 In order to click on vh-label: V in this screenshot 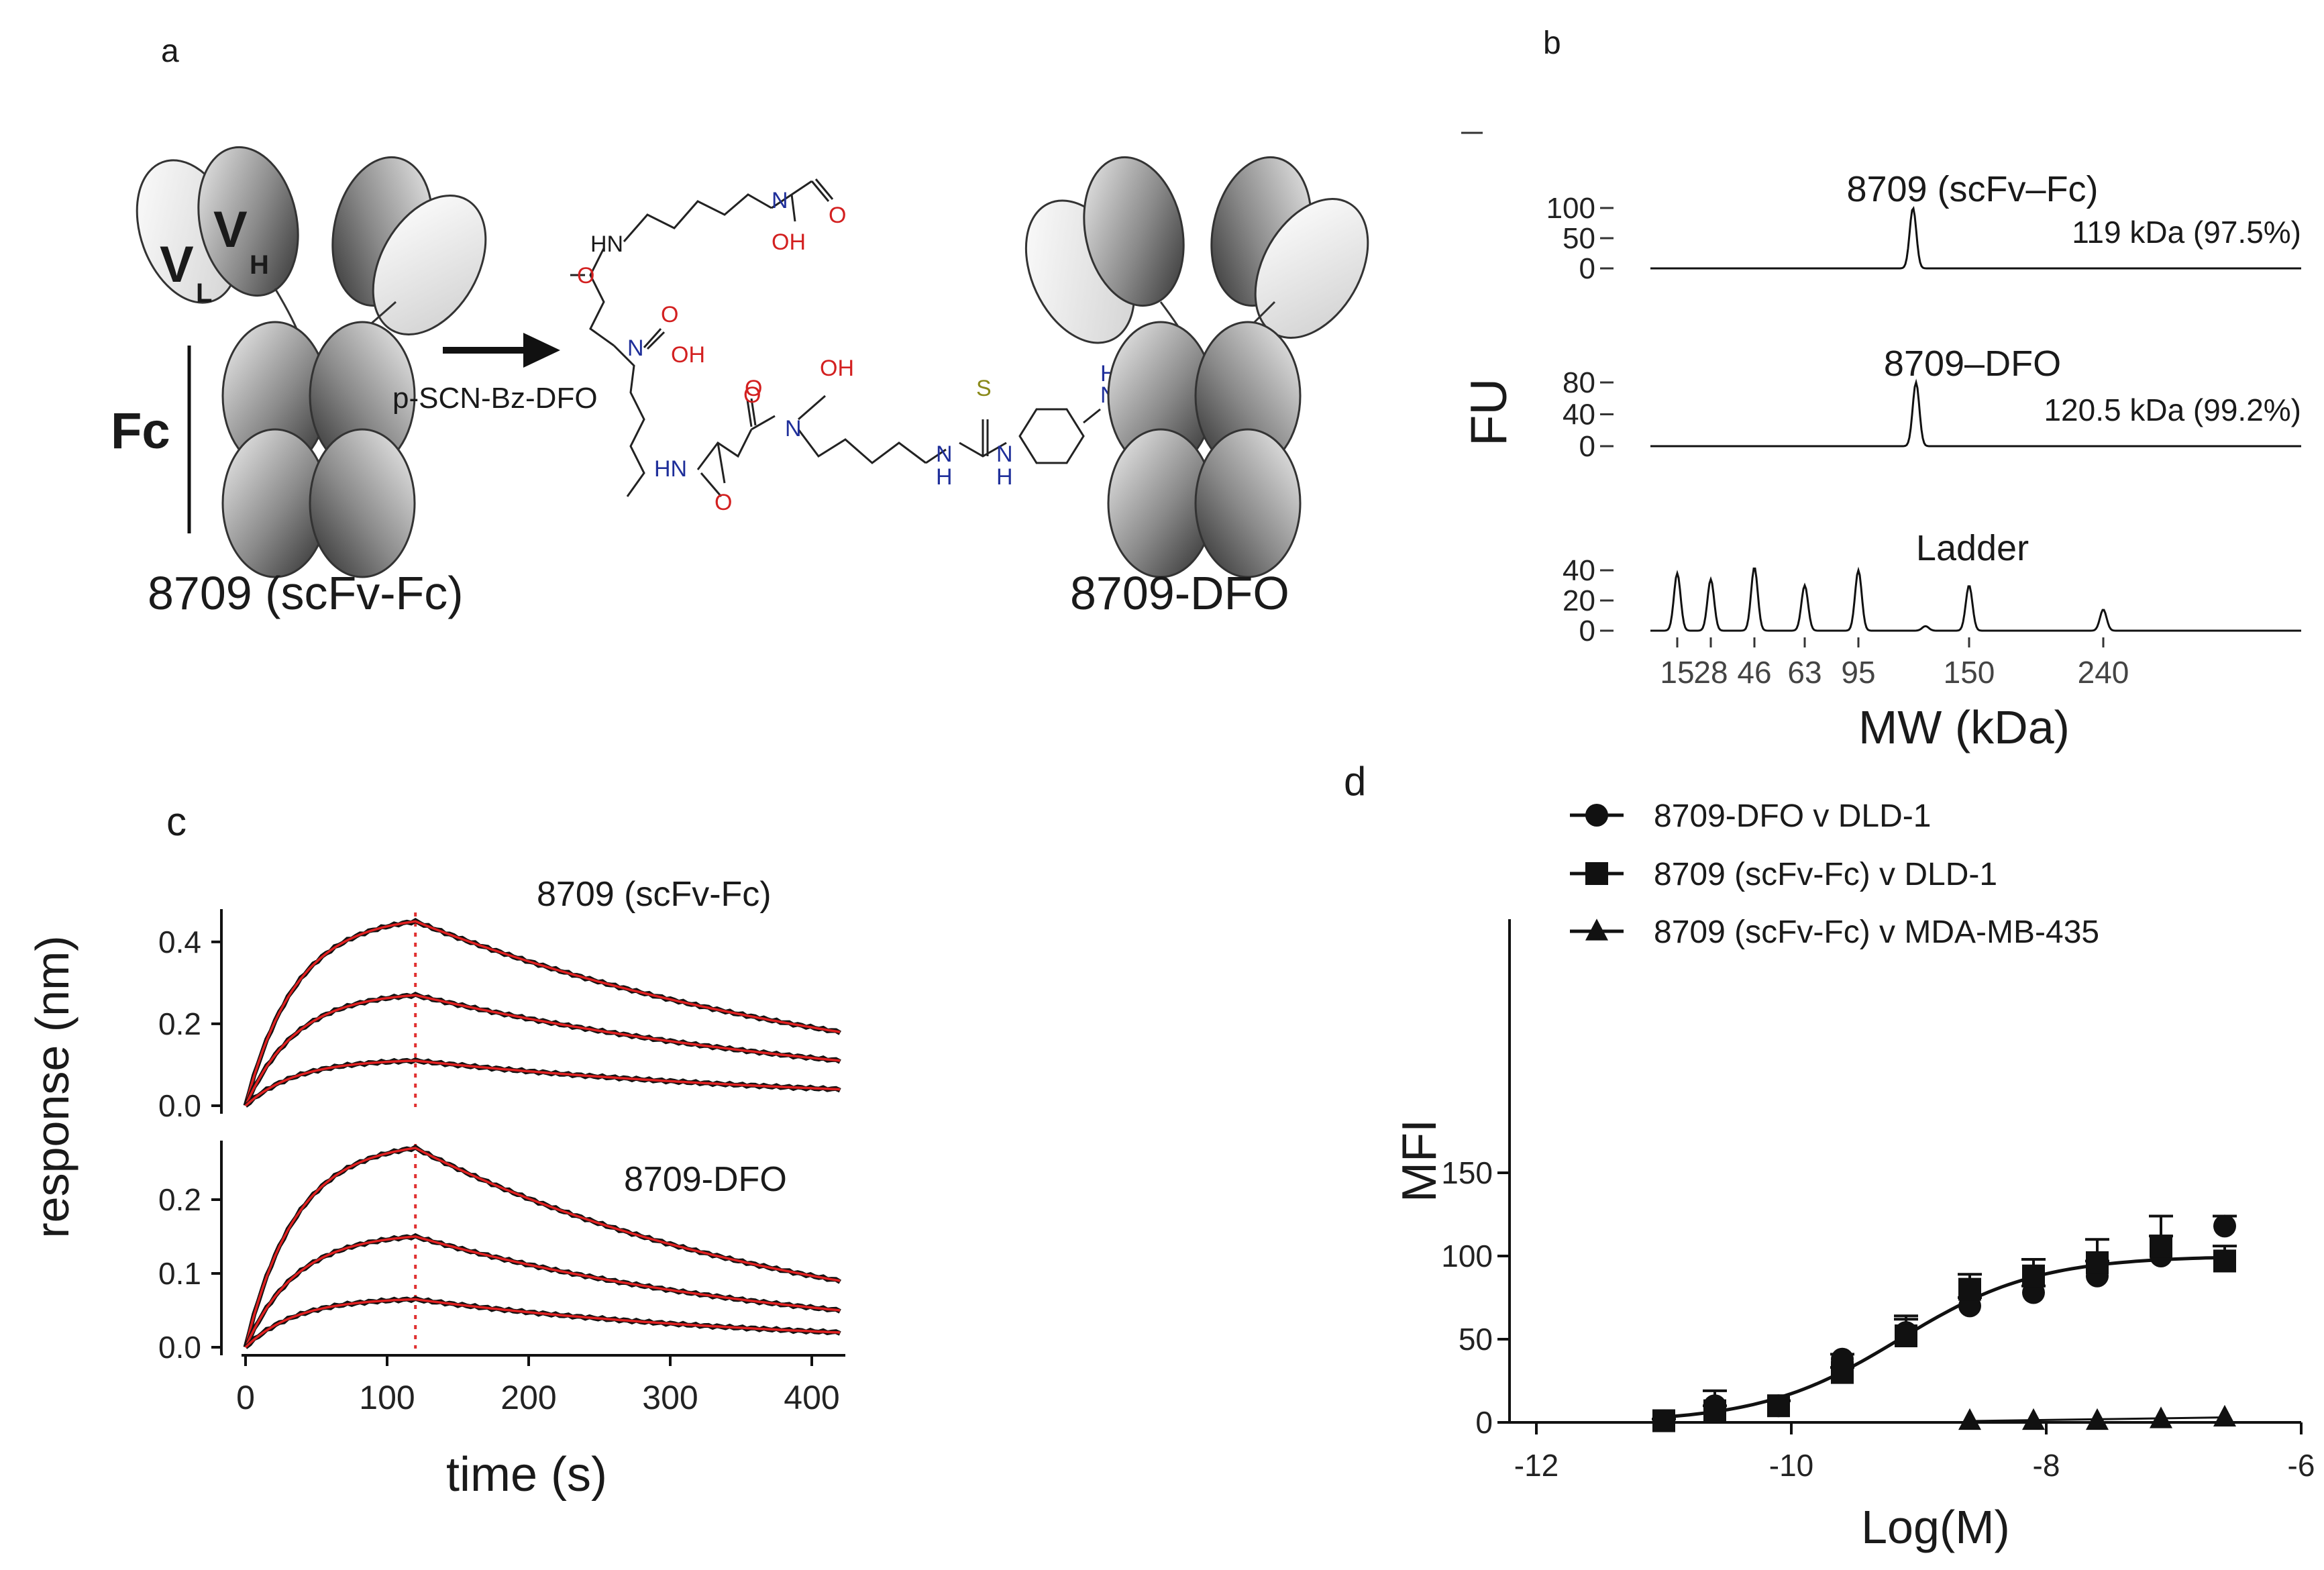, I will do `click(231, 229)`.